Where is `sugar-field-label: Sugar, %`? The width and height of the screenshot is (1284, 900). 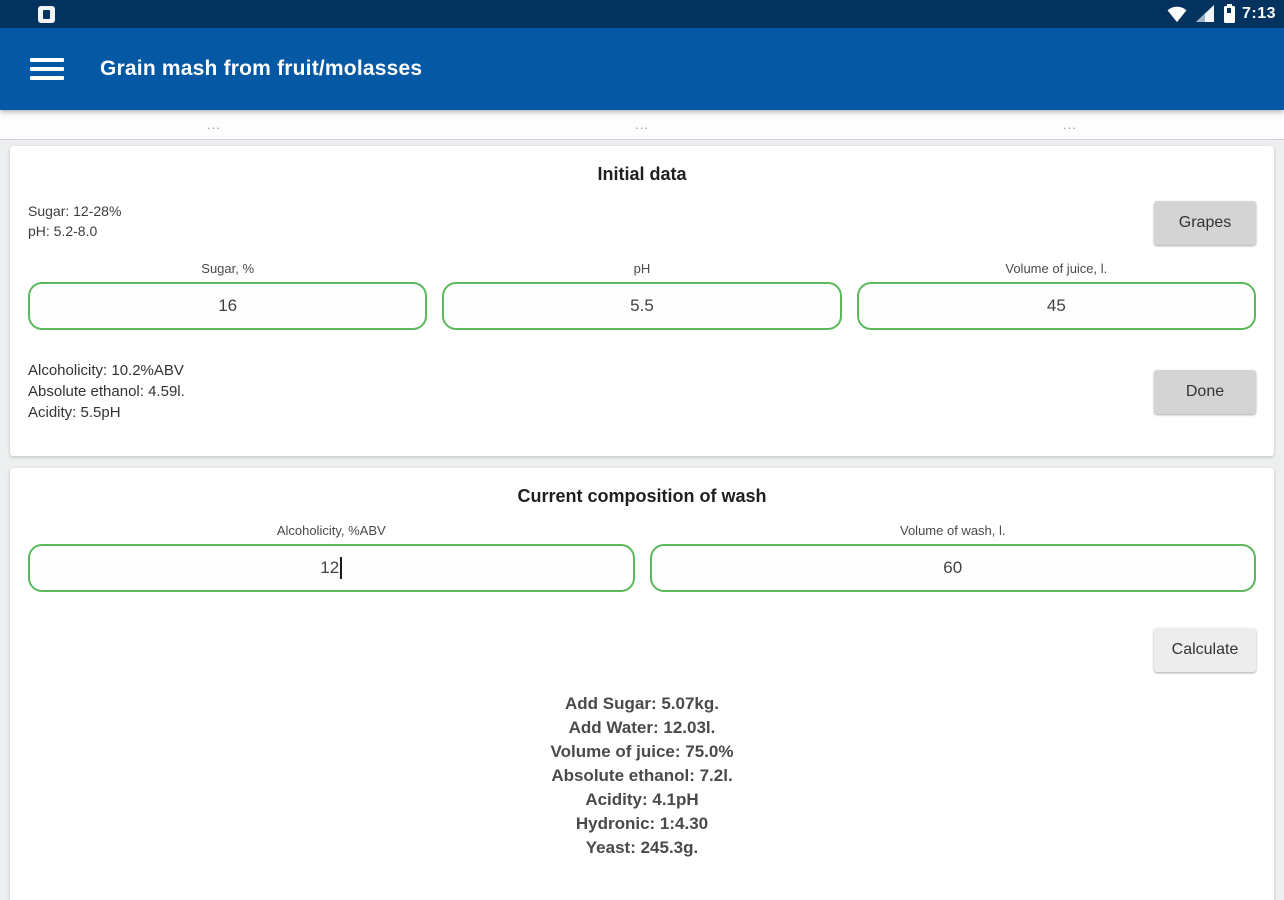 sugar-field-label: Sugar, % is located at coordinates (228, 268).